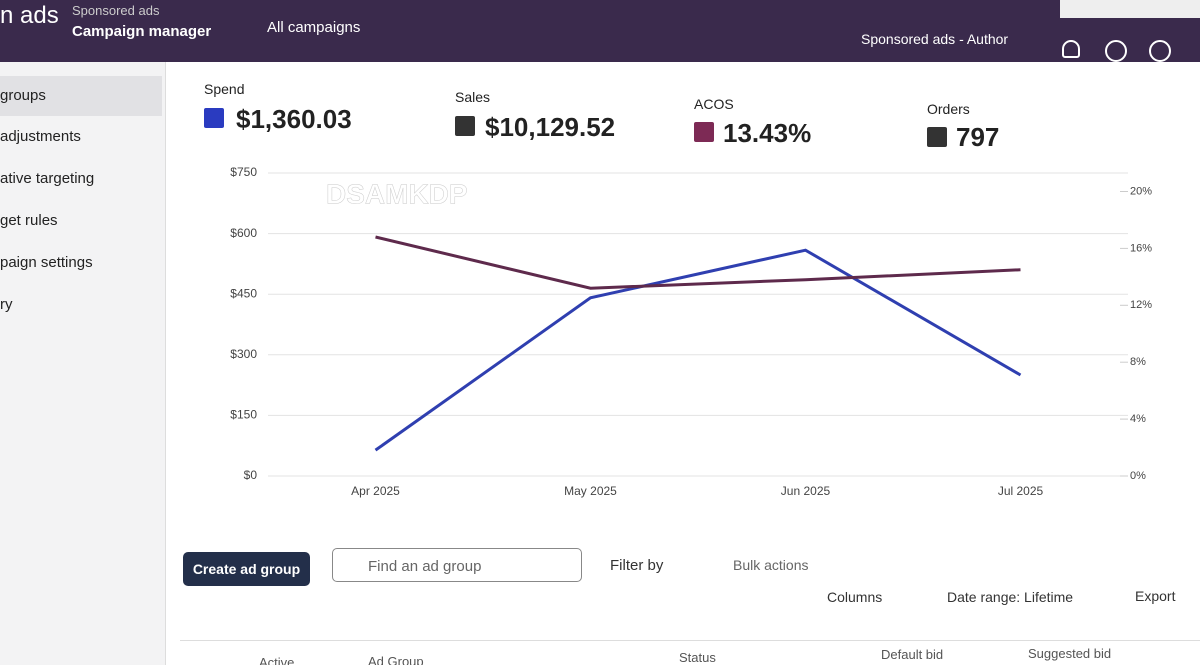 The width and height of the screenshot is (1200, 665). Describe the element at coordinates (1141, 191) in the screenshot. I see `y2-tick-label: 20%` at that location.